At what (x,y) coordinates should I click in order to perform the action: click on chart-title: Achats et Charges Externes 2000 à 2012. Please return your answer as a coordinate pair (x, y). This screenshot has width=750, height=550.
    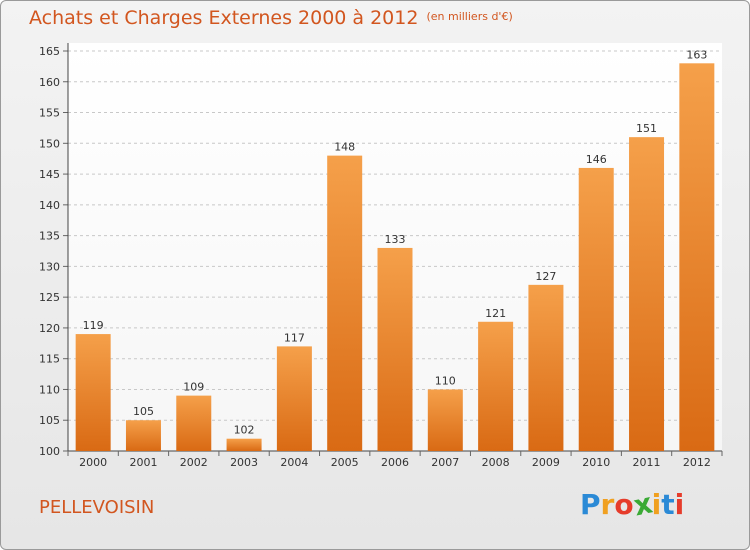
    Looking at the image, I should click on (224, 18).